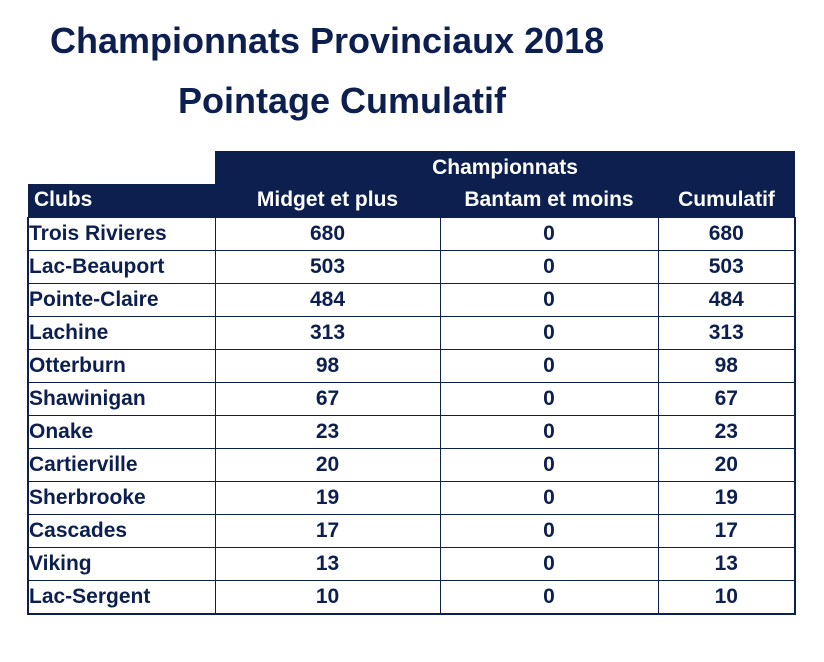 Image resolution: width=824 pixels, height=662 pixels. I want to click on table-row: Sherbrooke 19 0 19, so click(411, 497).